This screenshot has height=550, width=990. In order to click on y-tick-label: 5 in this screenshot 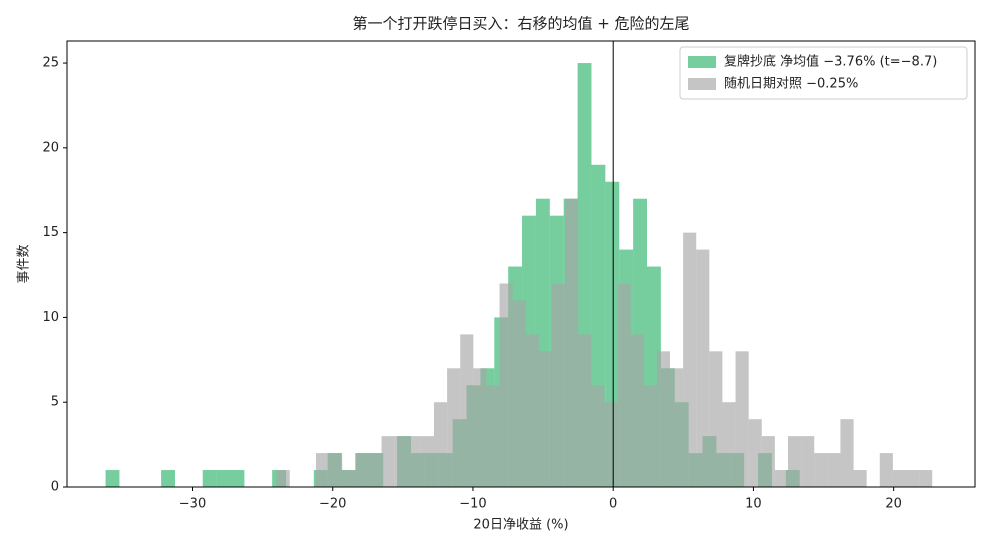, I will do `click(55, 402)`.